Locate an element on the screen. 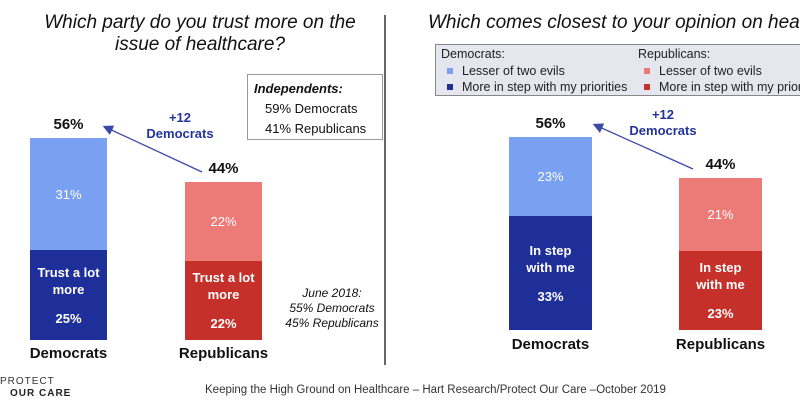 The width and height of the screenshot is (800, 402). bar-right-rep-dark: In step with me 23% is located at coordinates (720, 290).